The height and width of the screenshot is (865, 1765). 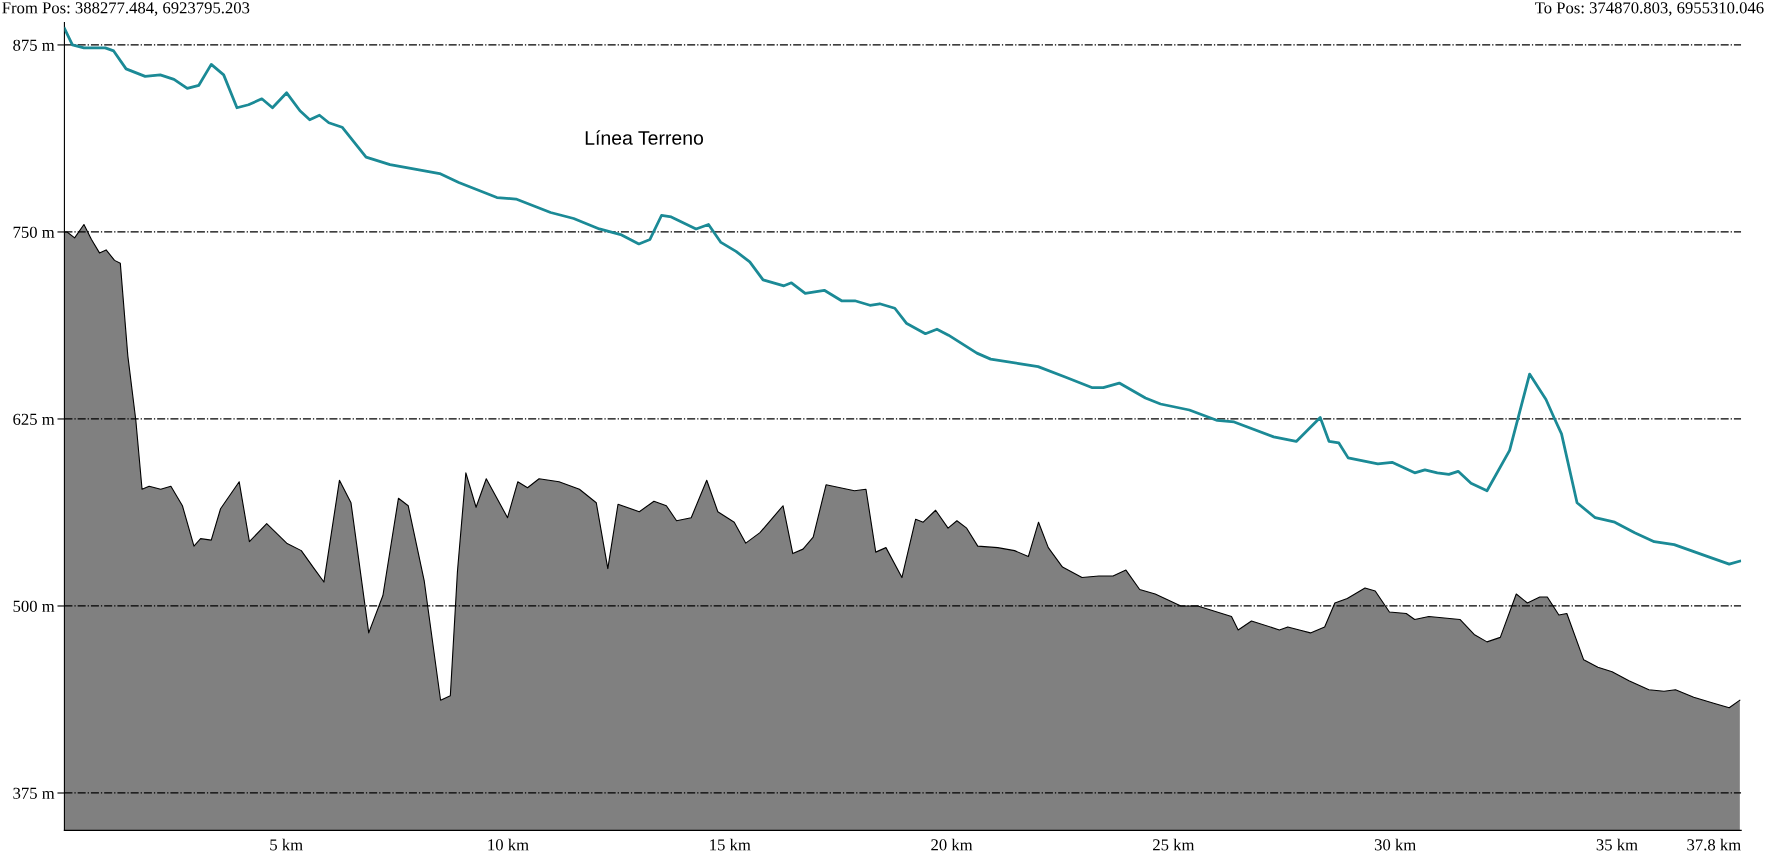 What do you see at coordinates (34, 793) in the screenshot?
I see `y-tick-label: 375 m` at bounding box center [34, 793].